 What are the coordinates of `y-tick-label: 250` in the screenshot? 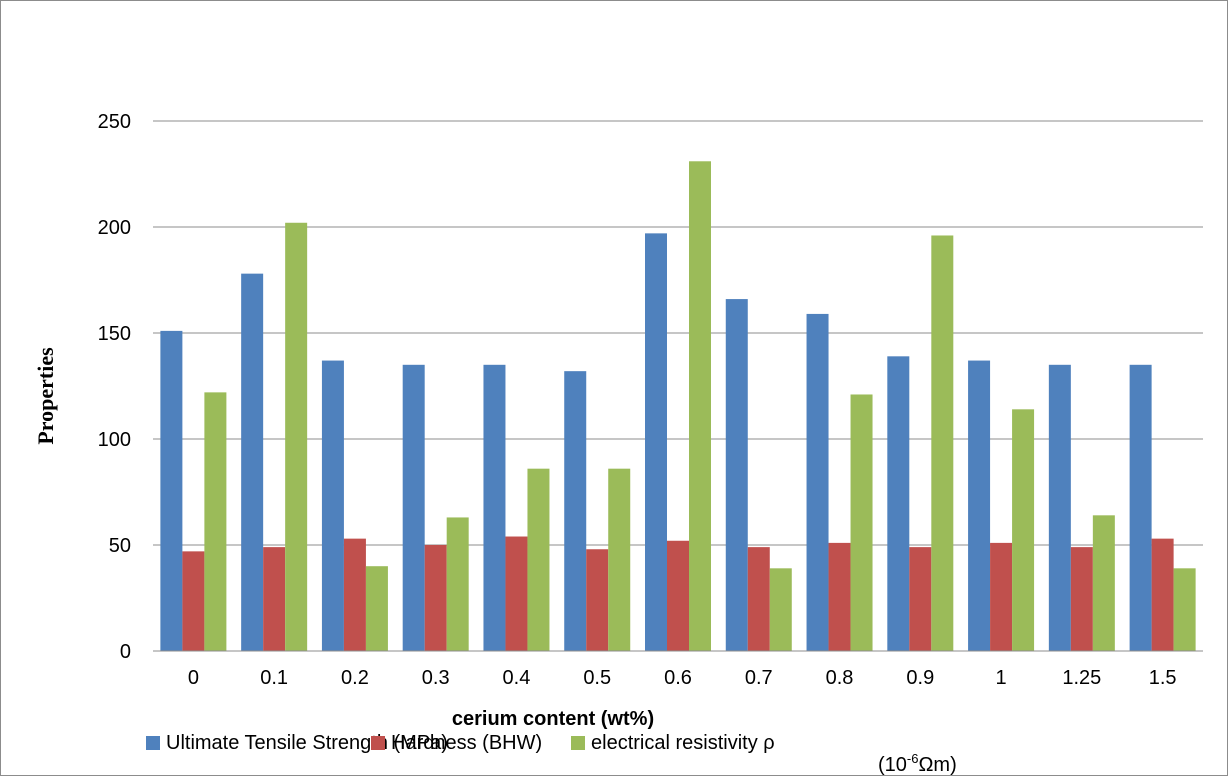 It's located at (114, 122).